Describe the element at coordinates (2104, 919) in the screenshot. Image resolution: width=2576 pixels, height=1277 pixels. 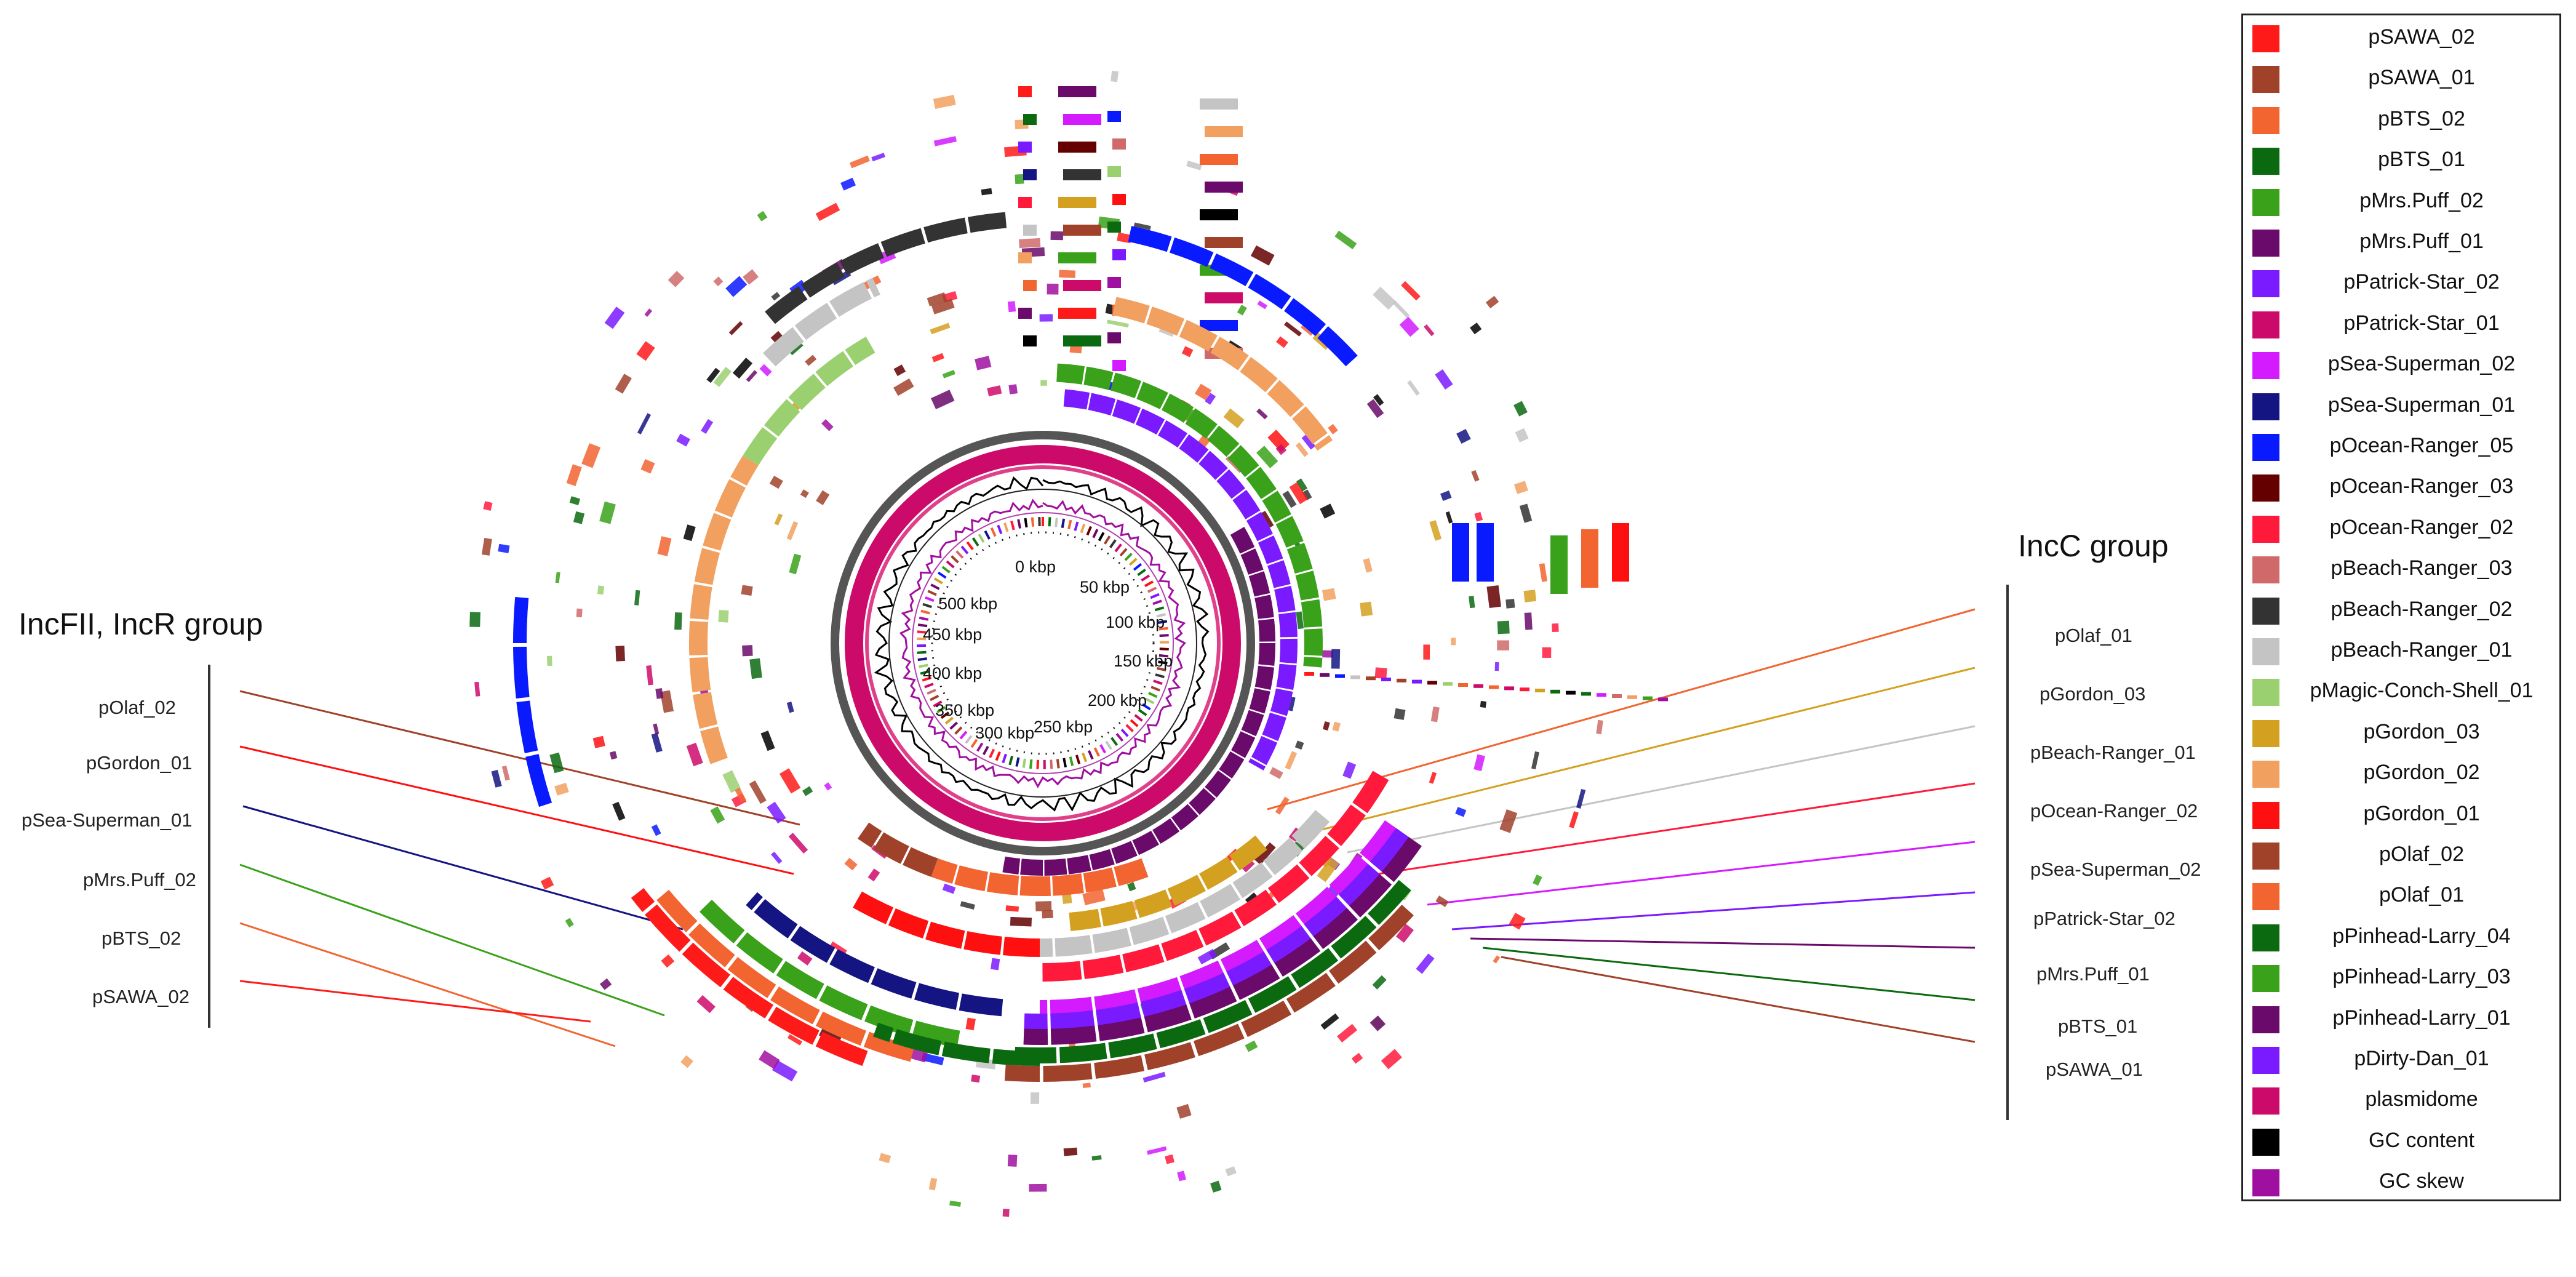
I see `group-label: pPatrick-Star_02` at that location.